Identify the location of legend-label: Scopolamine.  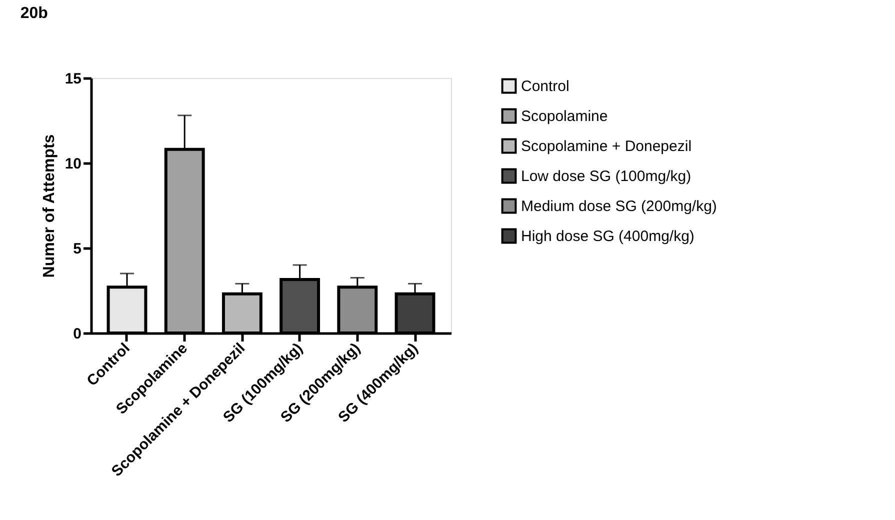
(564, 116).